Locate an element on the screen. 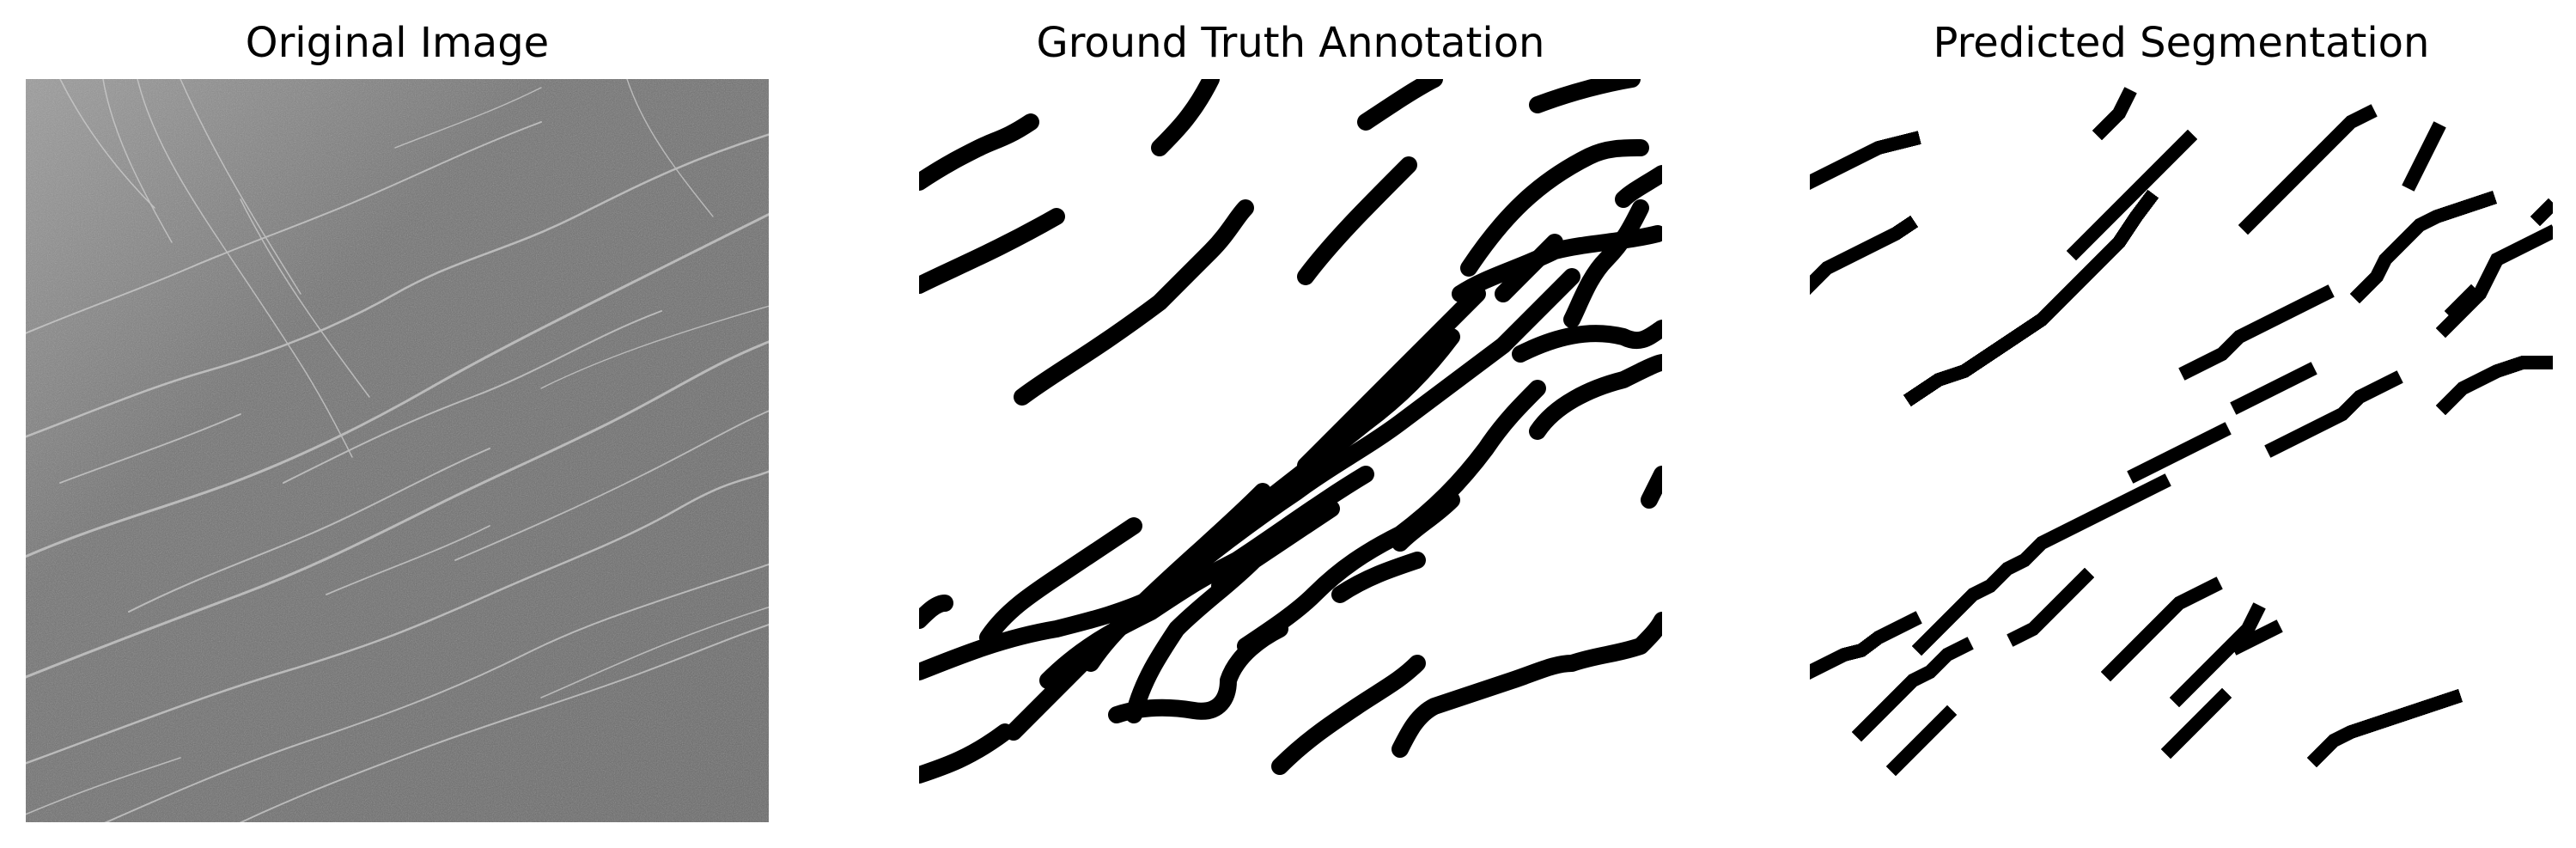 This screenshot has height=848, width=2576. panel-title-ground-truth: Ground Truth Annotation is located at coordinates (1290, 43).